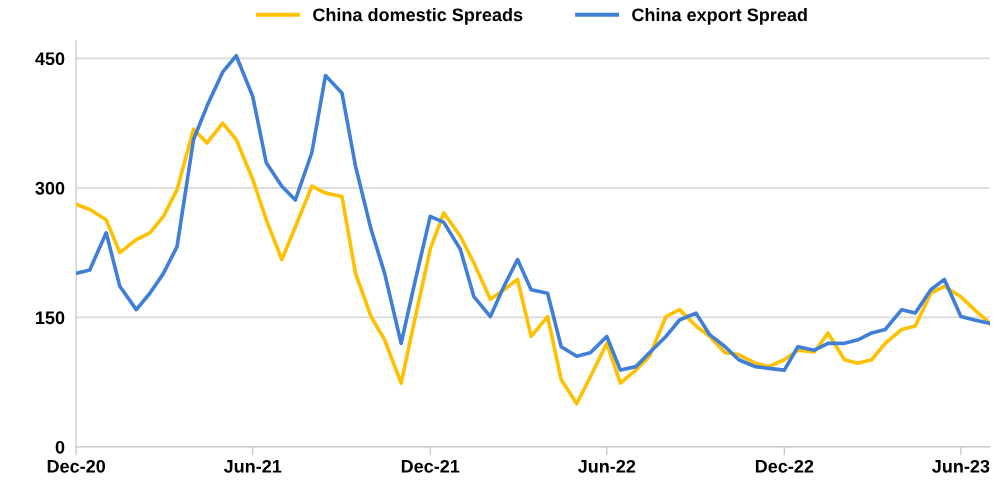 Image resolution: width=1002 pixels, height=489 pixels. Describe the element at coordinates (50, 318) in the screenshot. I see `y-tick-label: 150` at that location.